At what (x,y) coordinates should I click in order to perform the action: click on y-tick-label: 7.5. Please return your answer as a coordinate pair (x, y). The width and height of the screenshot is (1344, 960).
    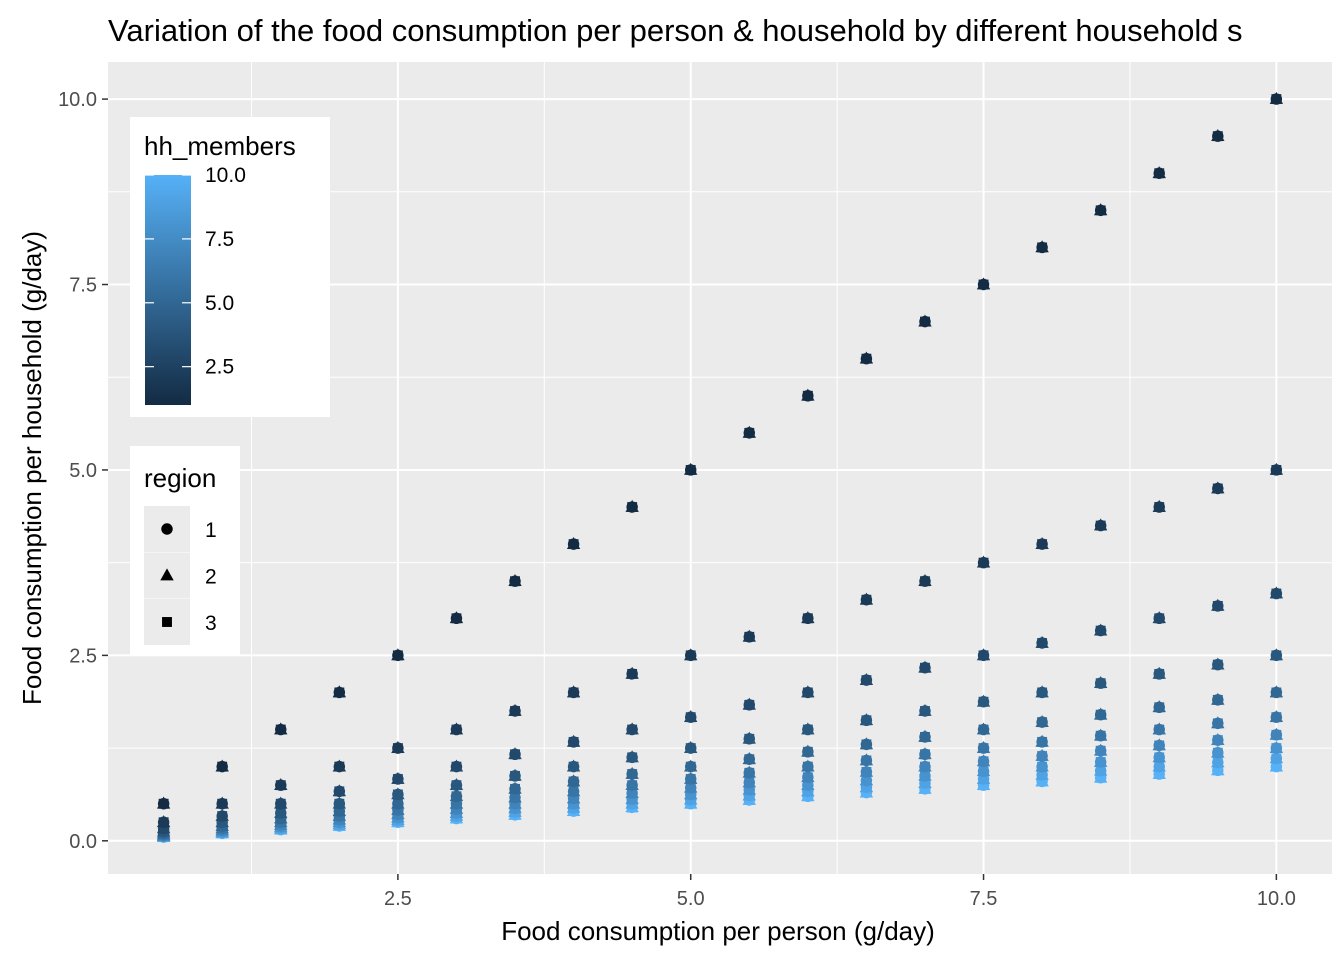
    Looking at the image, I should click on (83, 286).